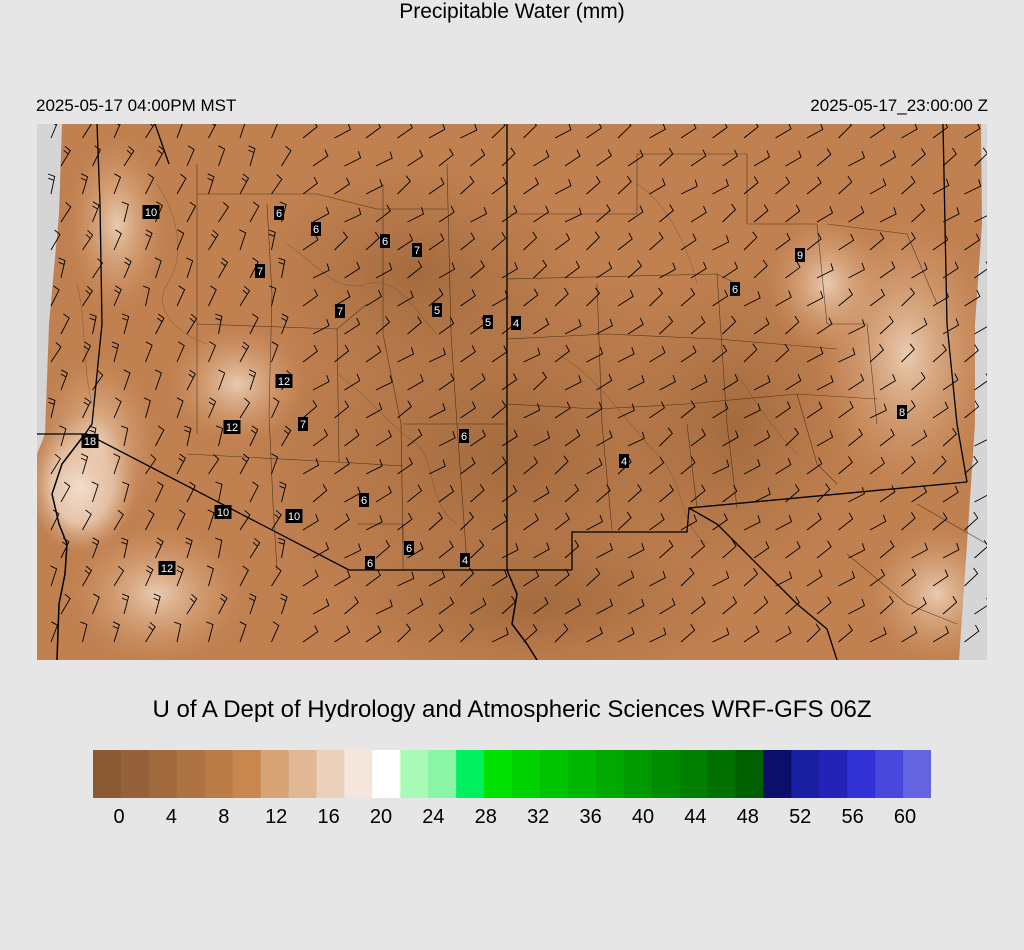 This screenshot has width=1024, height=950. Describe the element at coordinates (624, 461) in the screenshot. I see `station-value-label: 4` at that location.